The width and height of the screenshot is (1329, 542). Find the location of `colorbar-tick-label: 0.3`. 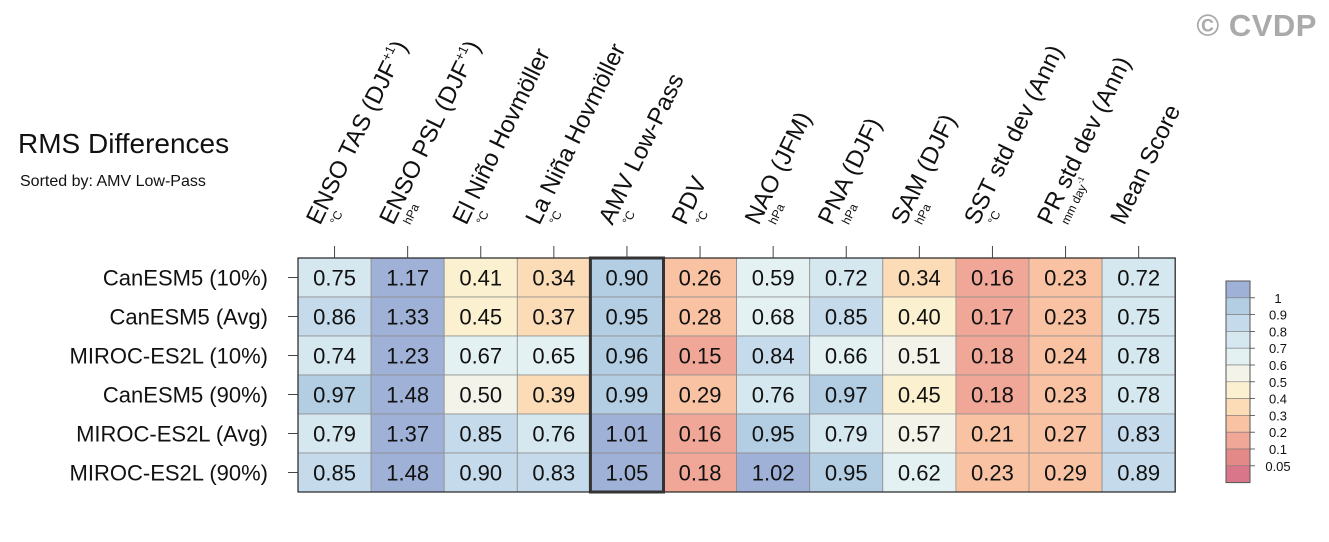

colorbar-tick-label: 0.3 is located at coordinates (1278, 415).